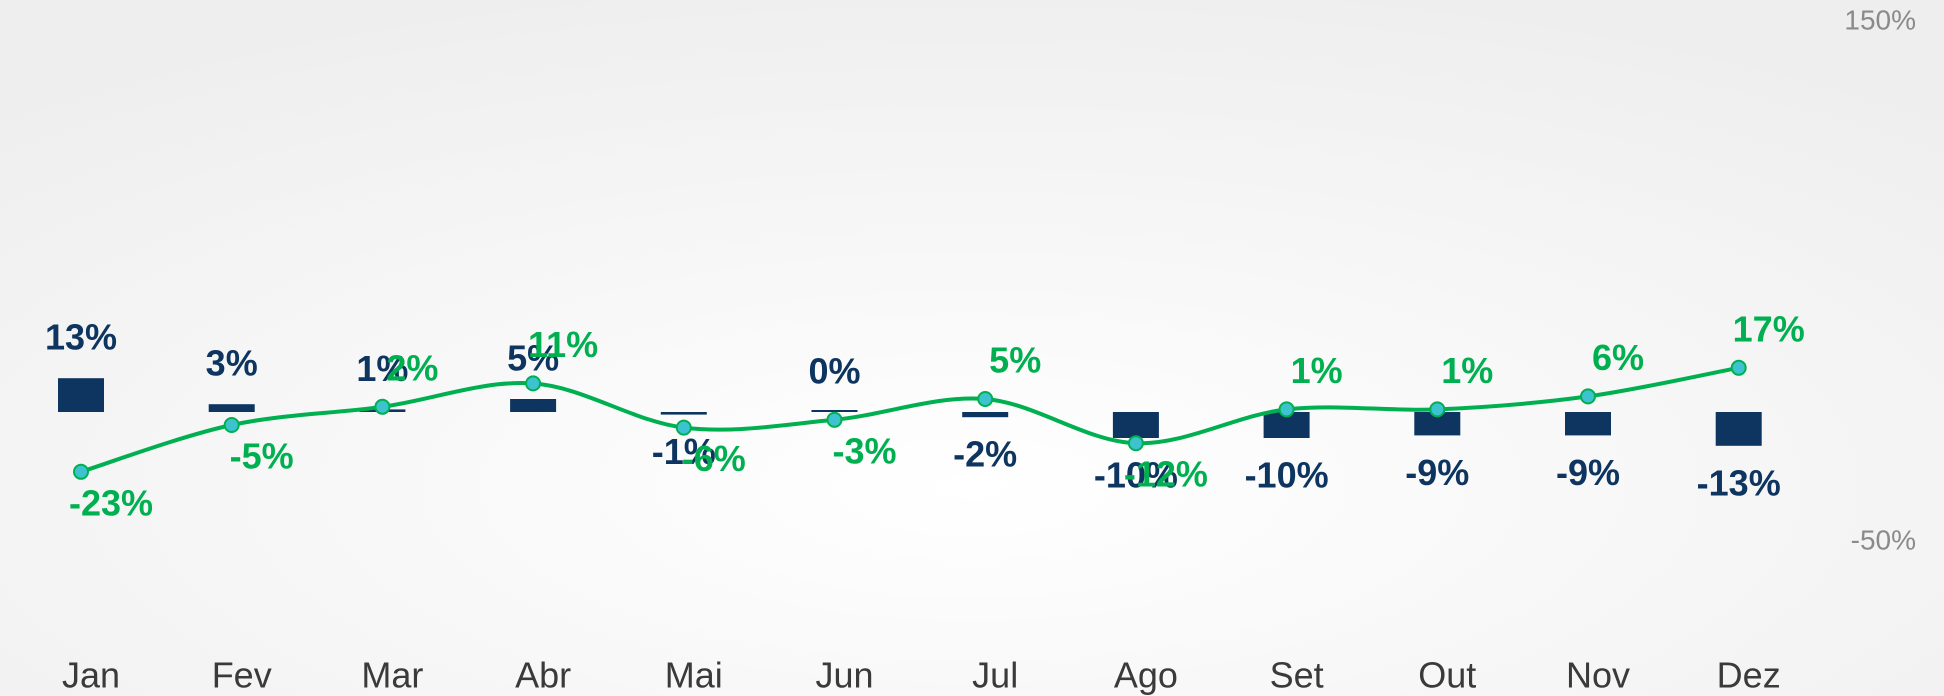 This screenshot has height=696, width=1944. I want to click on line-value-label: -23%, so click(111, 502).